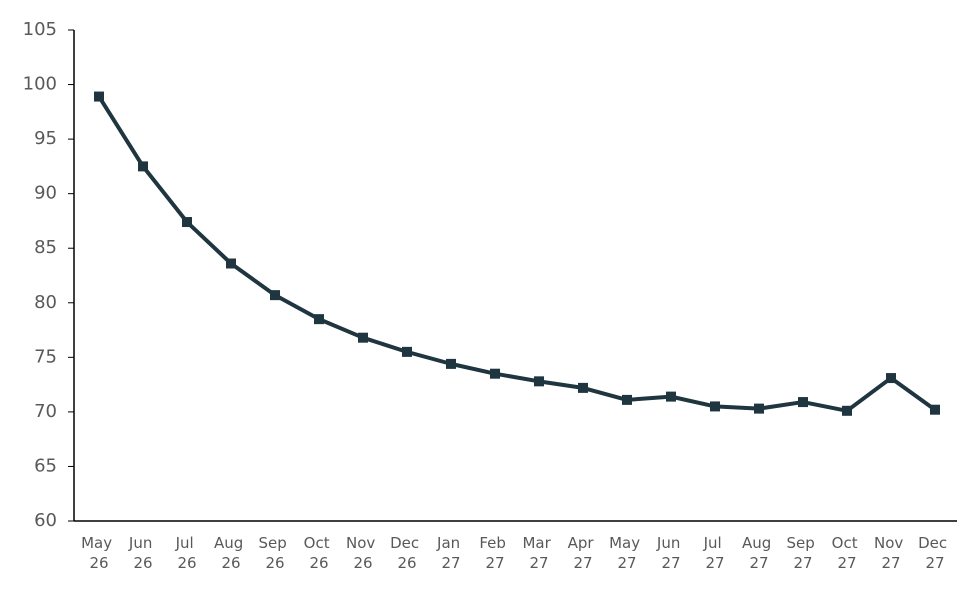 Image resolution: width=970 pixels, height=589 pixels. Describe the element at coordinates (45, 302) in the screenshot. I see `y-tick-label: 80` at that location.